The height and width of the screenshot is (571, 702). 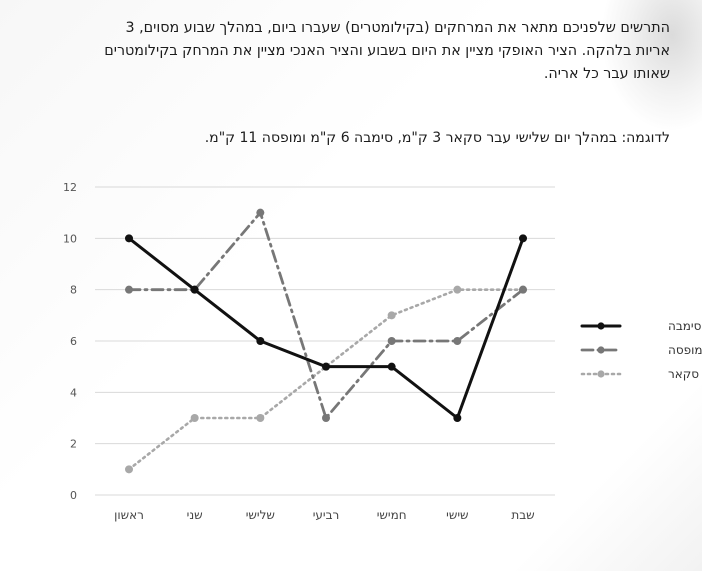 I want to click on x-axis-ticks: ראשון שני שלישי רביעי חמישי שישי שבת, so click(x=324, y=515).